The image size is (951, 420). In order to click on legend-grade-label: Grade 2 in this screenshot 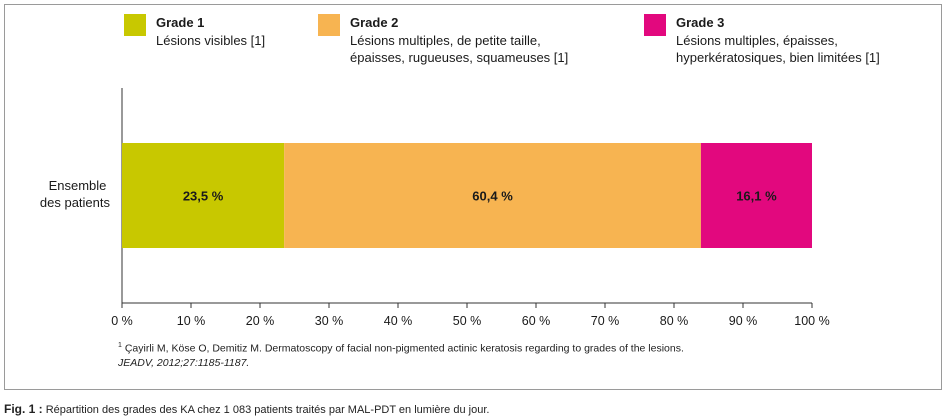, I will do `click(374, 22)`.